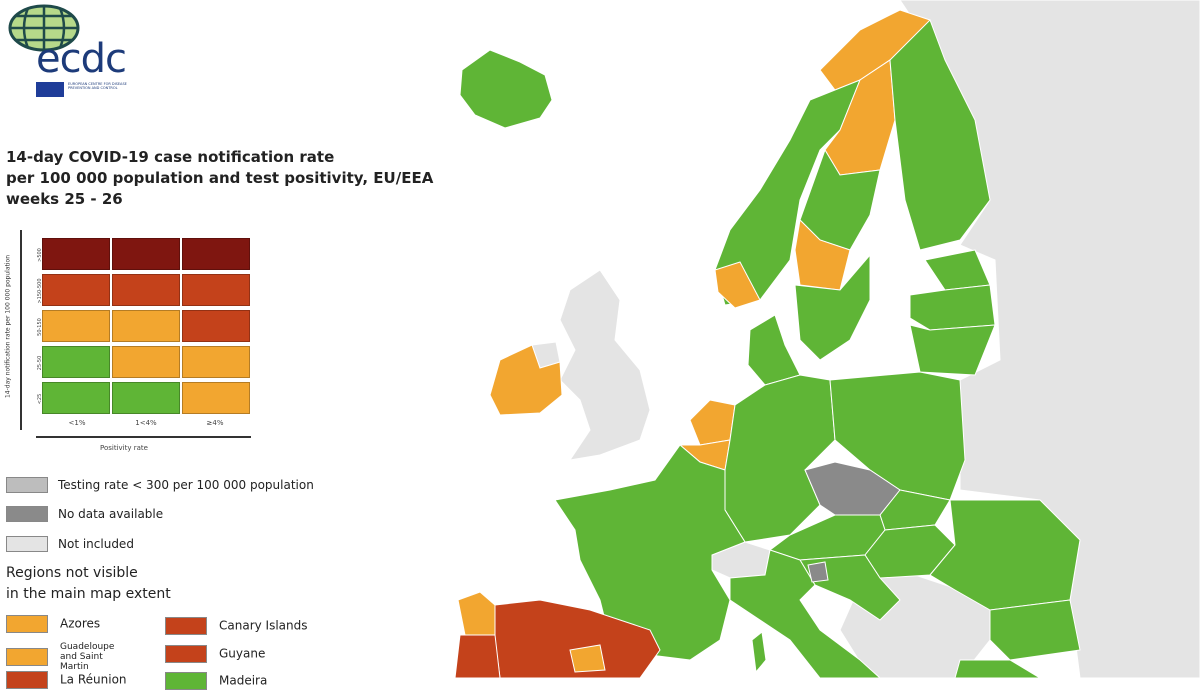 The height and width of the screenshot is (690, 1200). Describe the element at coordinates (650, 552) in the screenshot. I see `region-france` at that location.